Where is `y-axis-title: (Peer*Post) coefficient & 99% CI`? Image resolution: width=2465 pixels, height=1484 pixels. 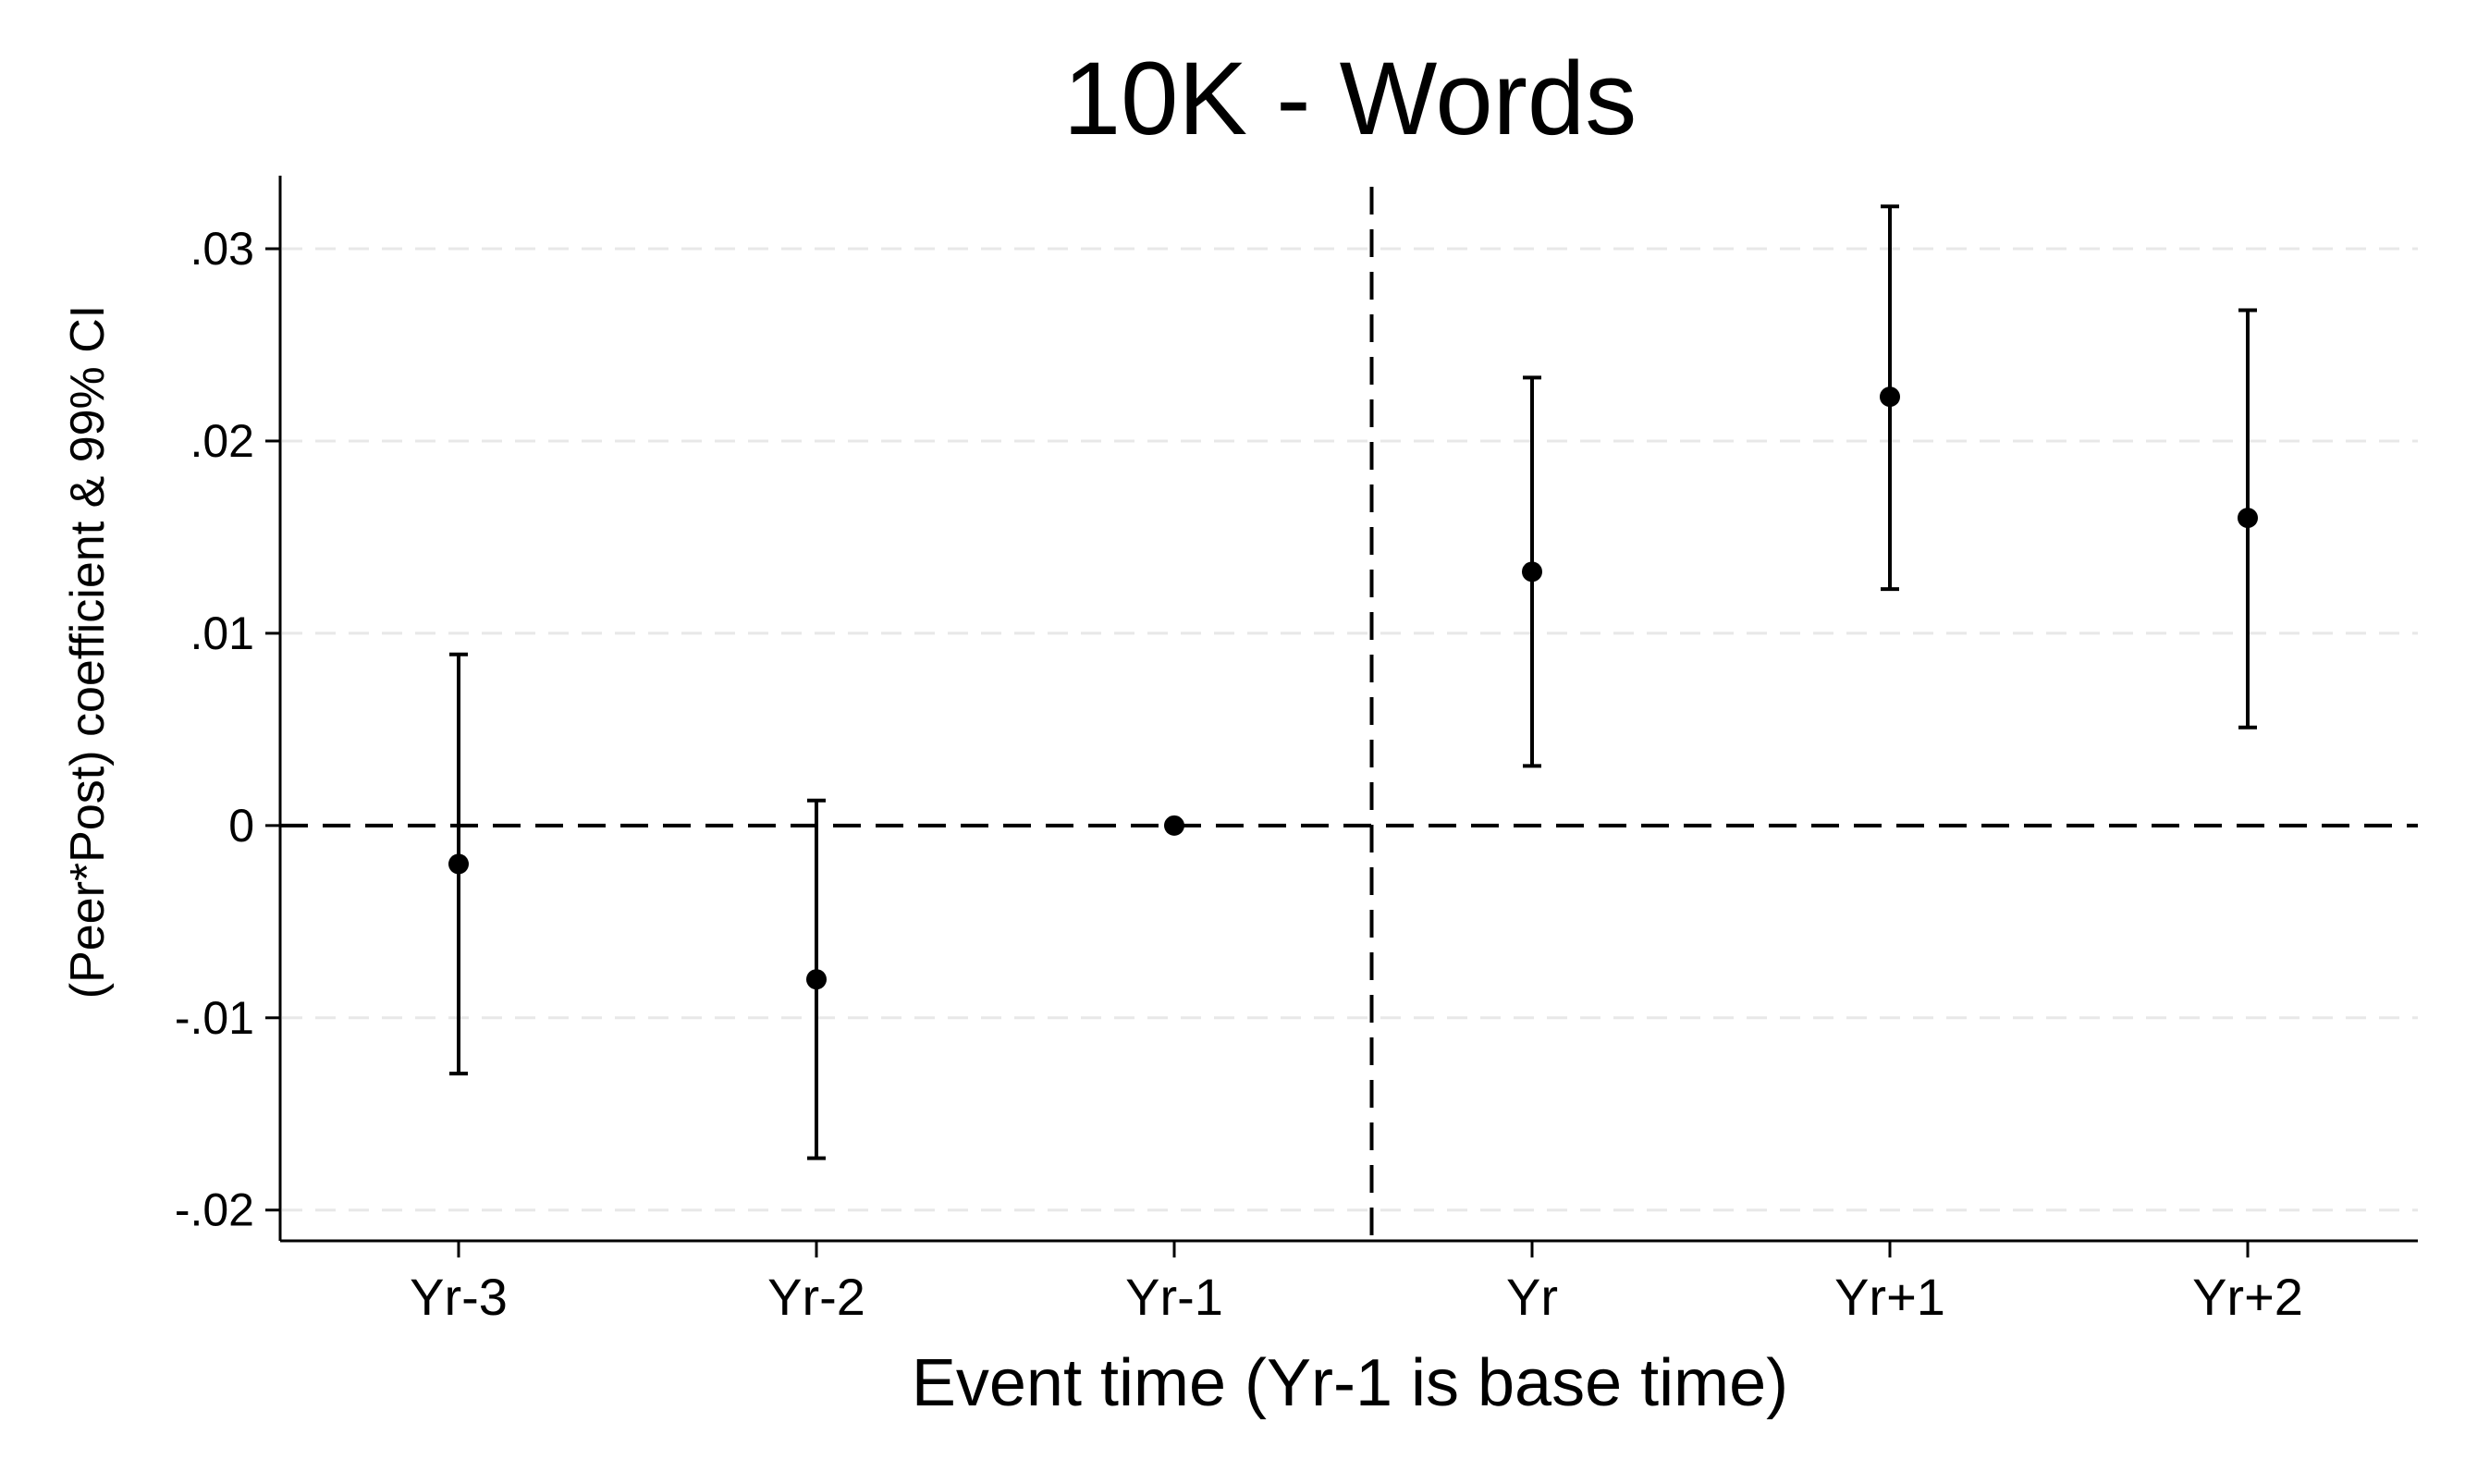 y-axis-title: (Peer*Post) coefficient & 99% CI is located at coordinates (88, 652).